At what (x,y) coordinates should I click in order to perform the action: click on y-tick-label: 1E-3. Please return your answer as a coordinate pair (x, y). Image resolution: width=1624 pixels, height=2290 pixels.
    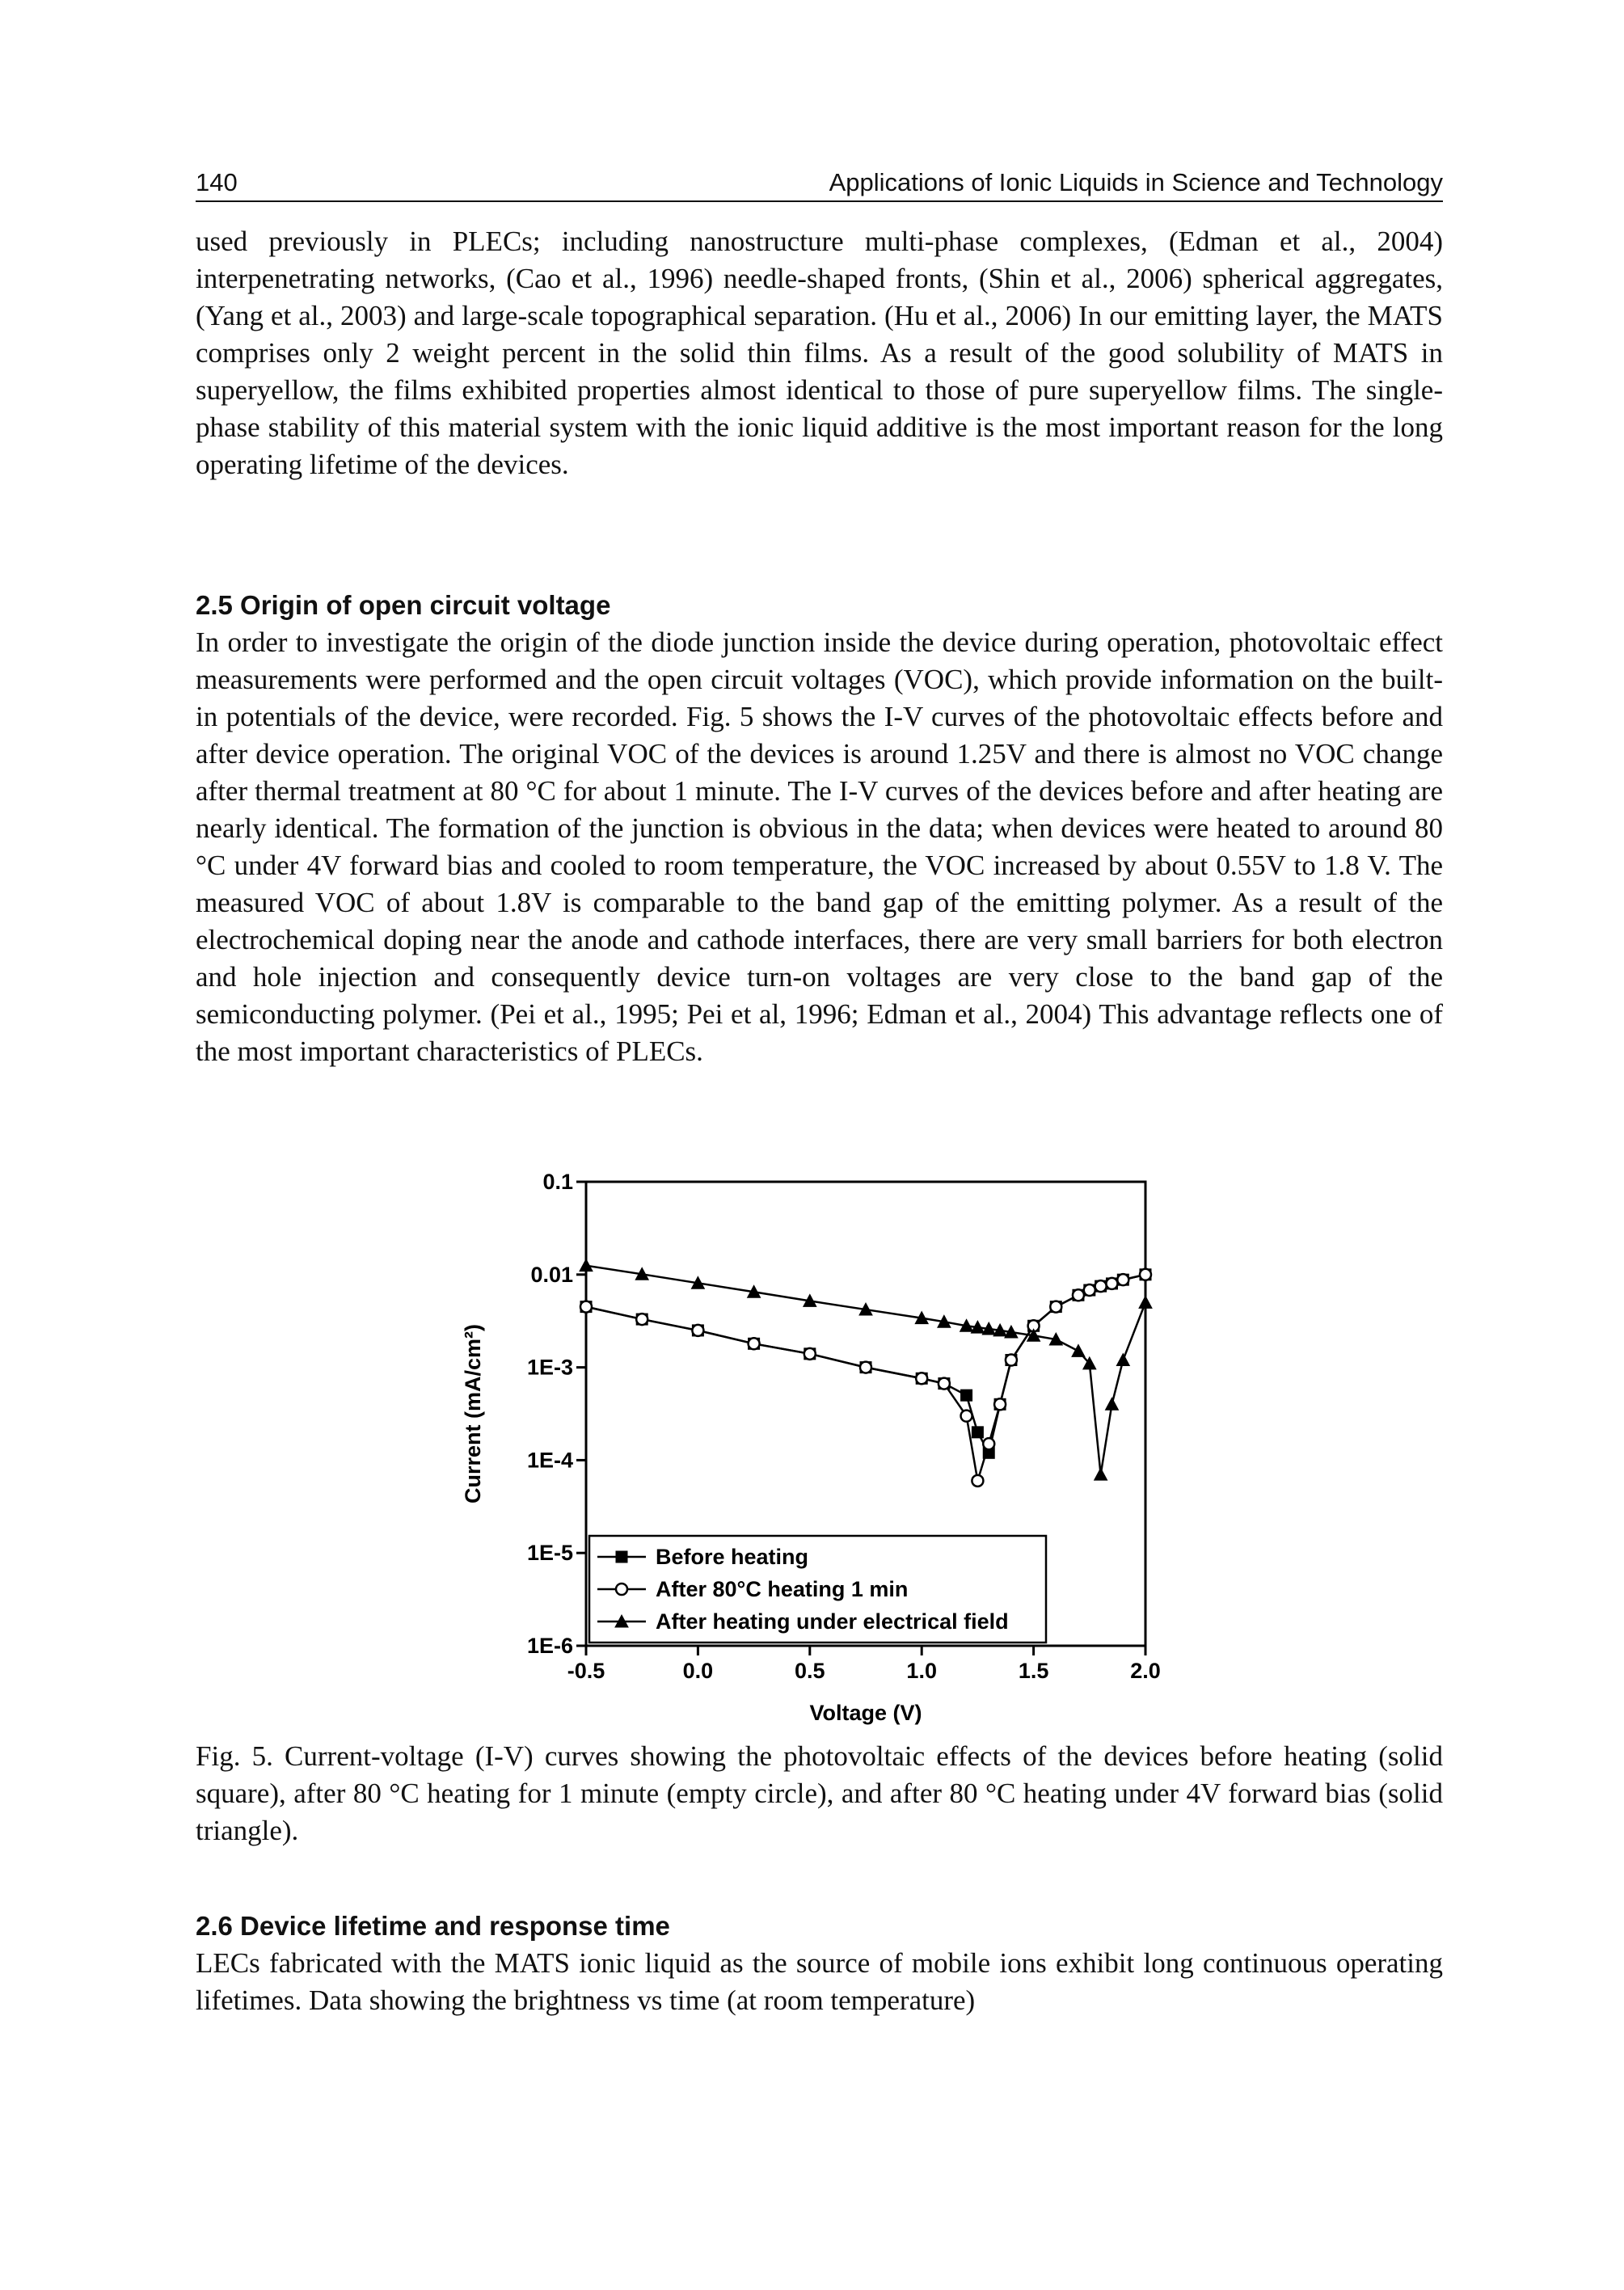
    Looking at the image, I should click on (550, 1368).